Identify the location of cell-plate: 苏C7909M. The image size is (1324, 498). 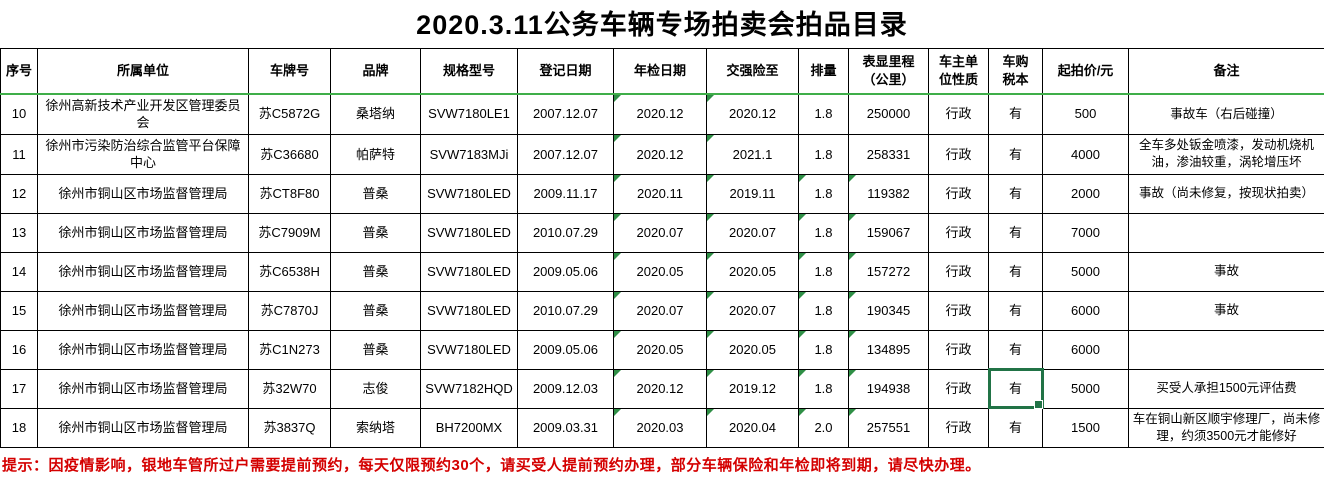
(289, 232).